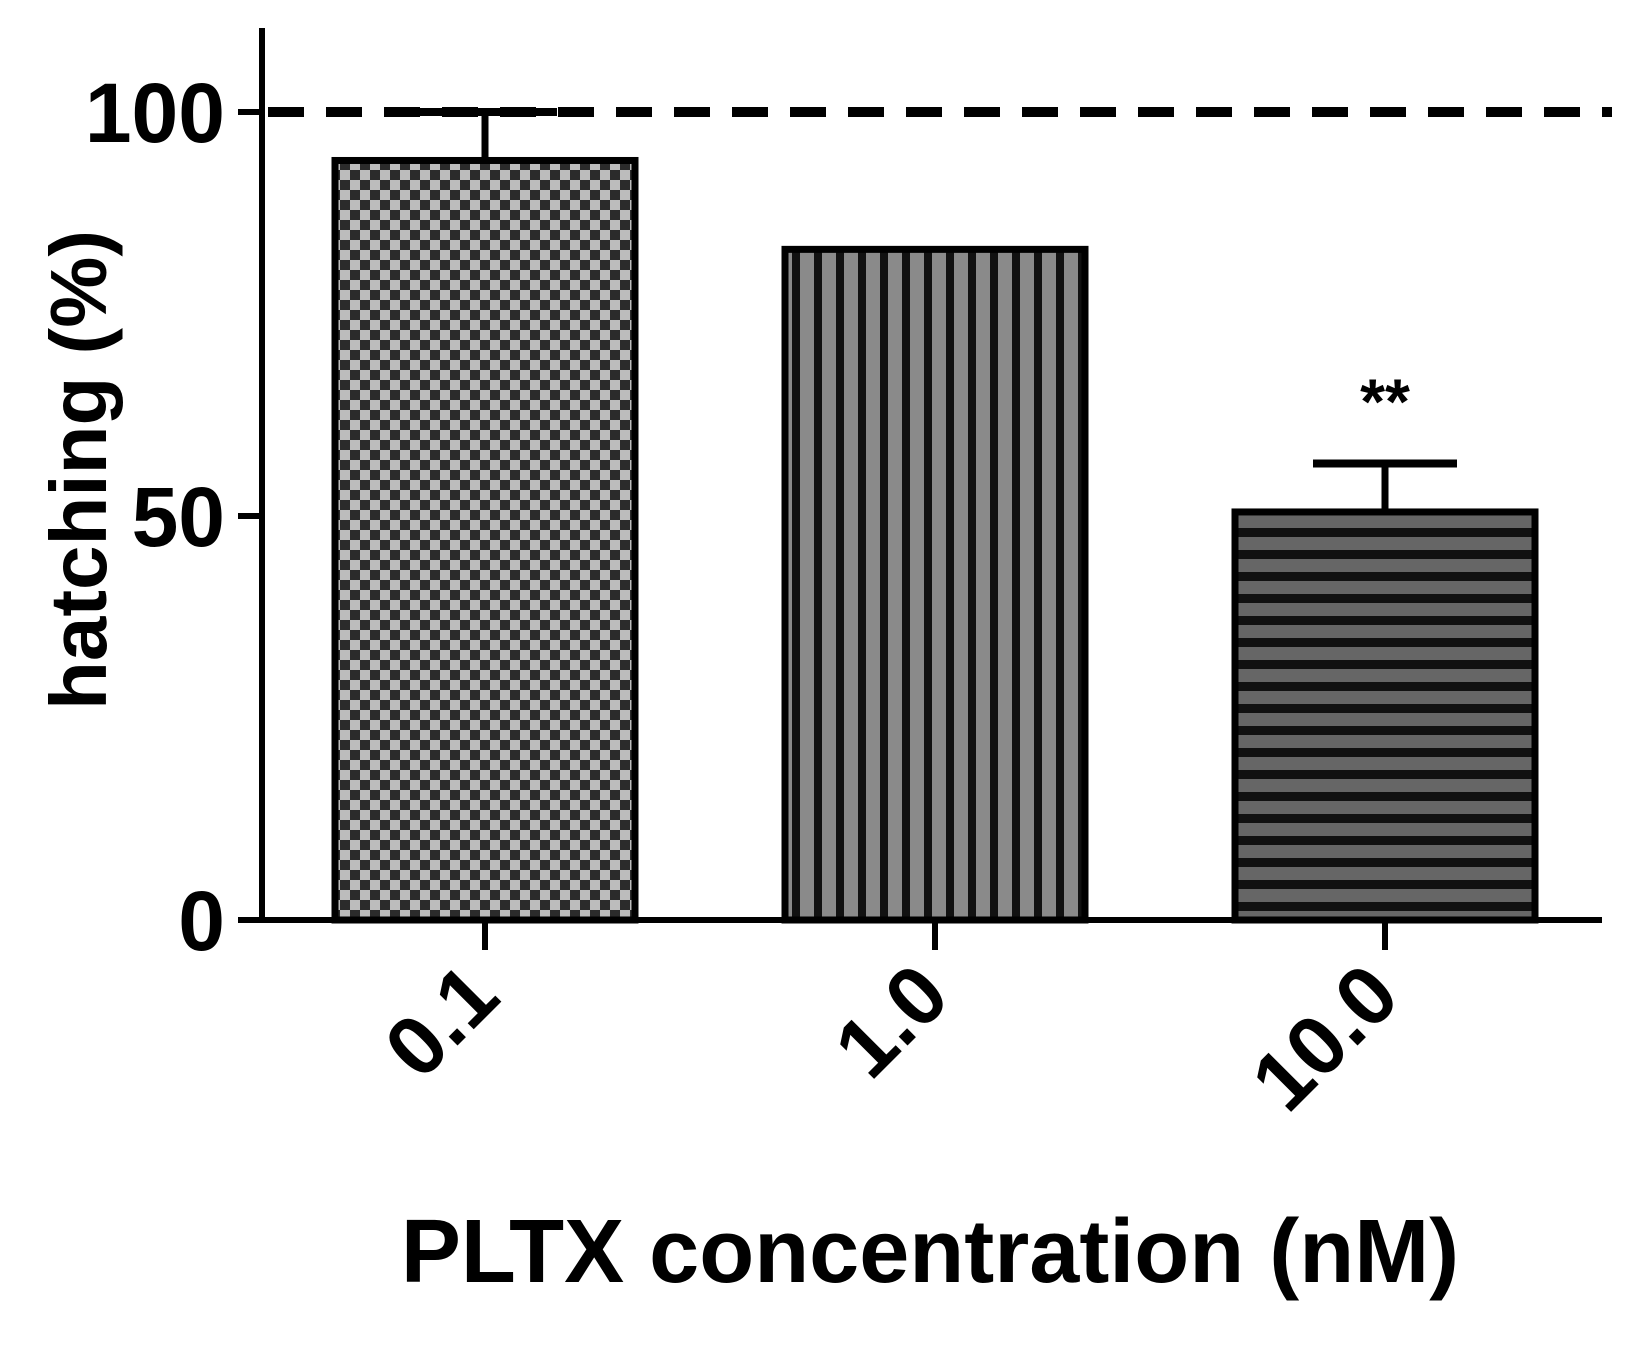 The image size is (1648, 1348). What do you see at coordinates (201, 921) in the screenshot?
I see `y-tick-label: 0` at bounding box center [201, 921].